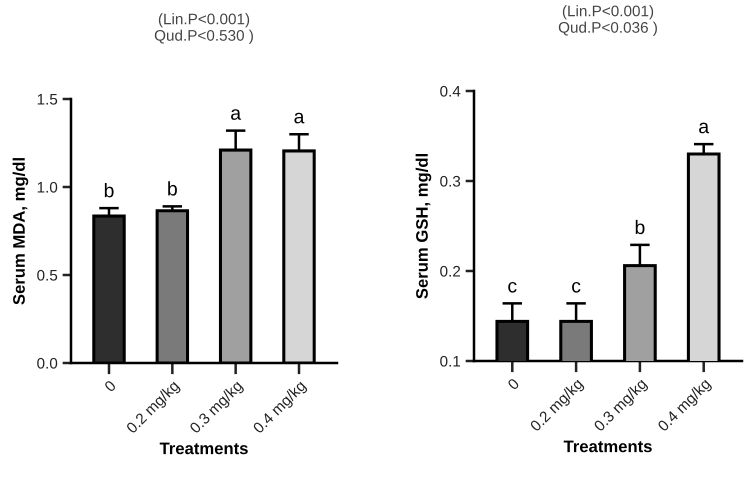 The width and height of the screenshot is (749, 479). I want to click on y-axis-title: Serum GSH, mg/dl, so click(424, 226).